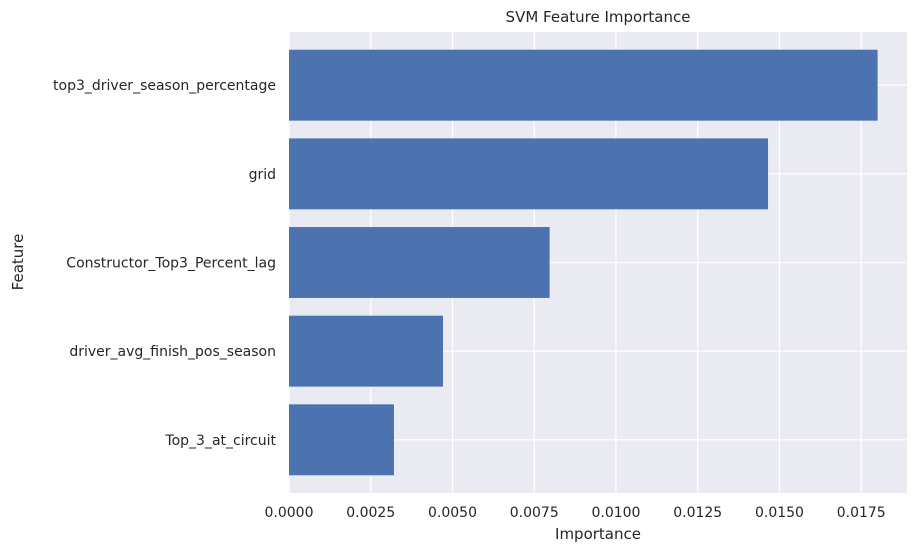  I want to click on x-tick-label: 0.0175, so click(861, 513).